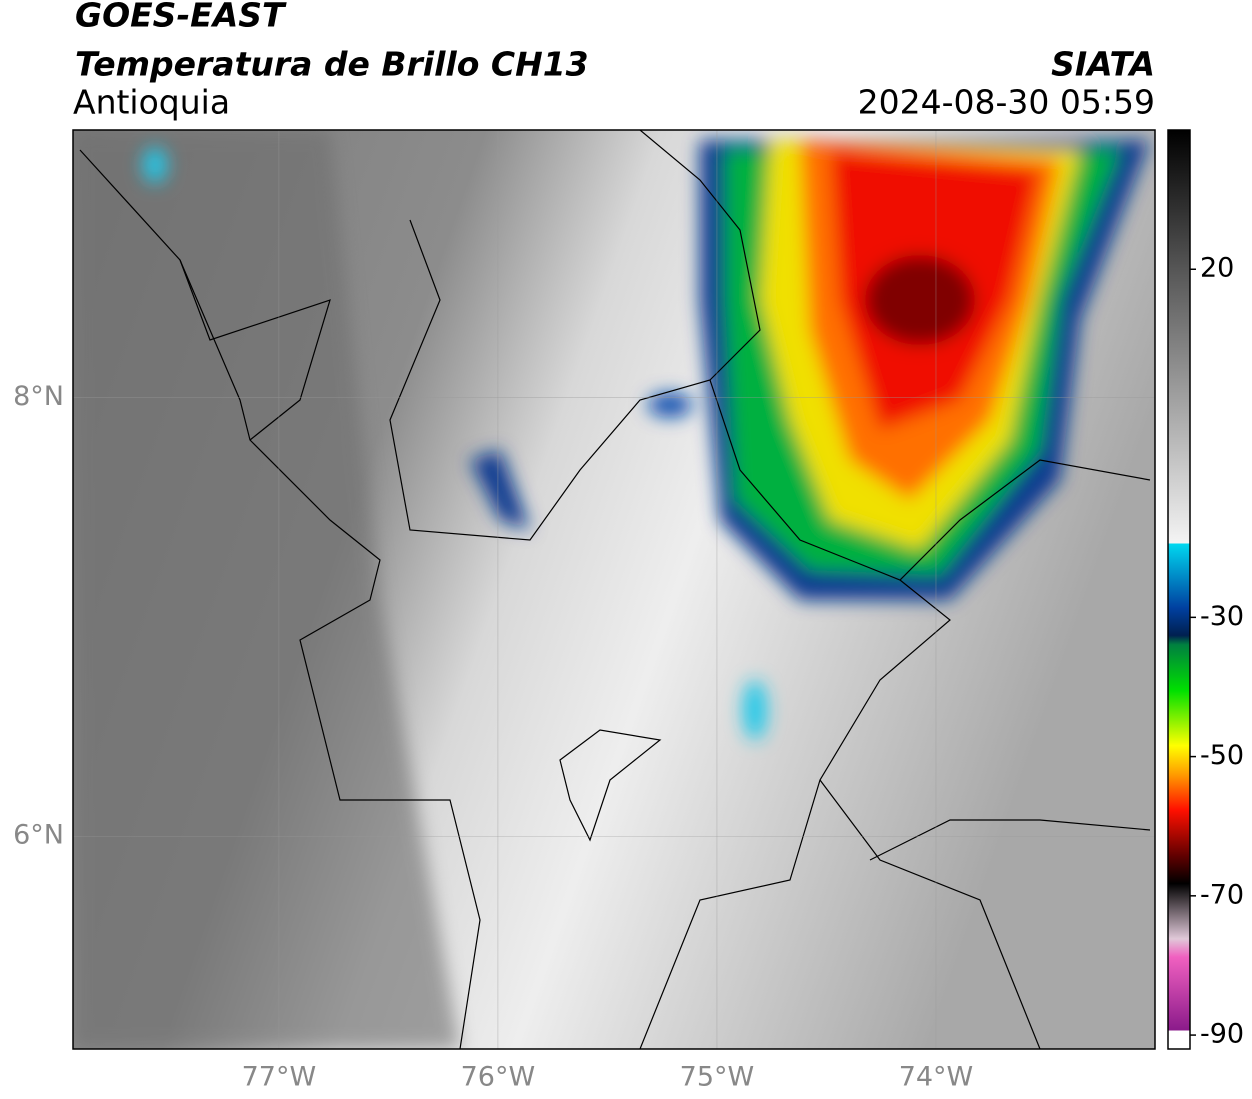  Describe the element at coordinates (38, 835) in the screenshot. I see `y-tick-label: 6°N` at that location.